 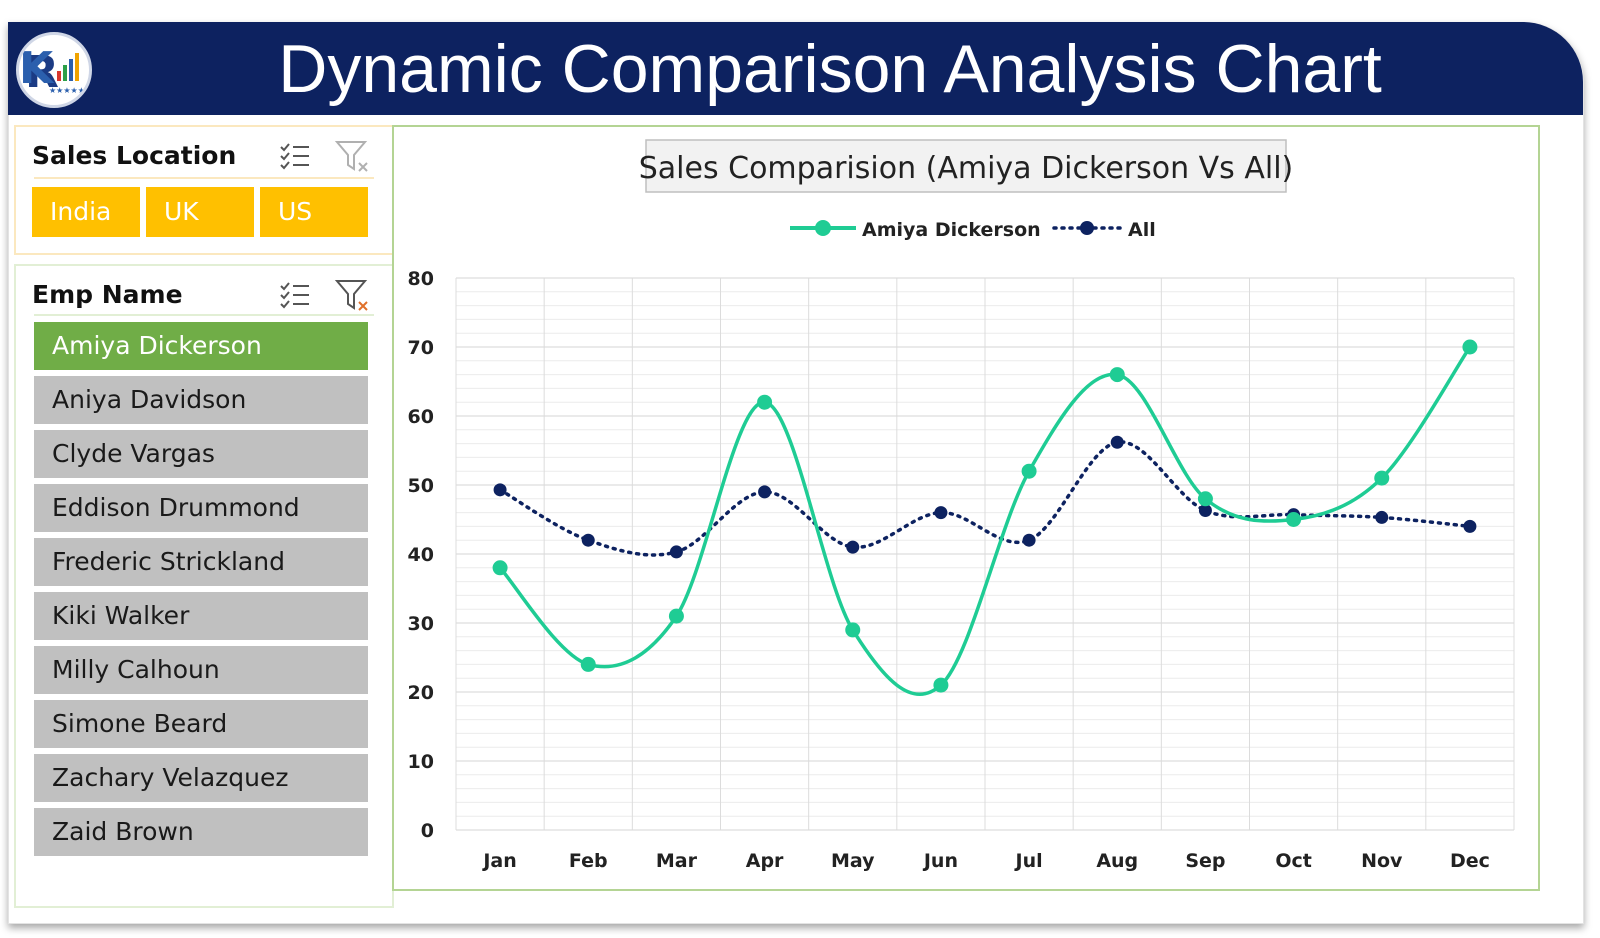 What do you see at coordinates (421, 348) in the screenshot?
I see `y-tick-label: 70` at bounding box center [421, 348].